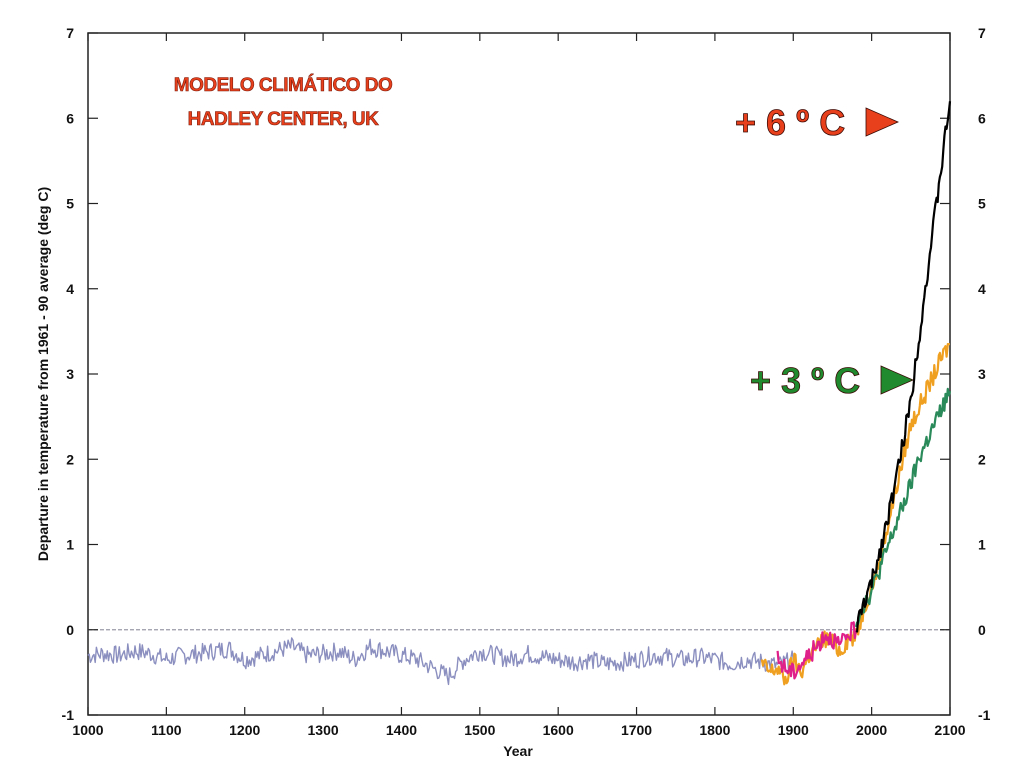  What do you see at coordinates (87, 730) in the screenshot?
I see `x-tick-label: 1000` at bounding box center [87, 730].